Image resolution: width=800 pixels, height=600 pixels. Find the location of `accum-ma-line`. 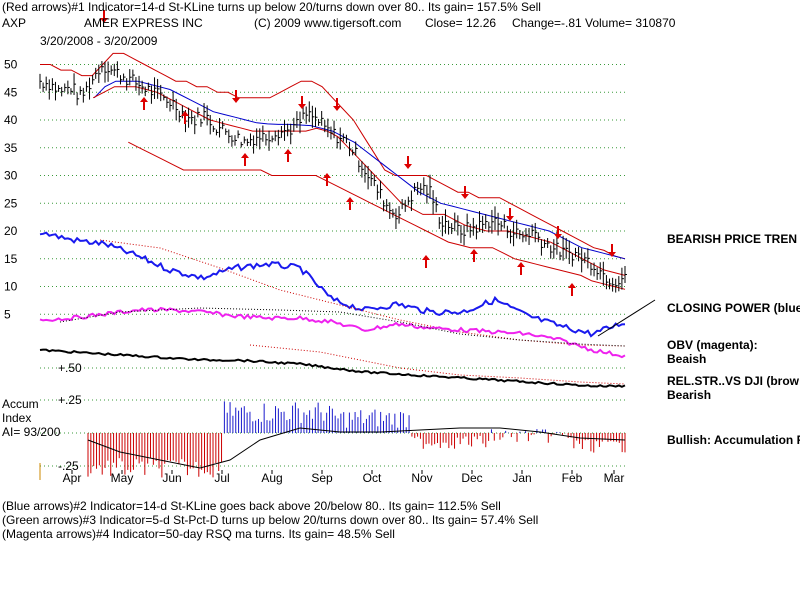

accum-ma-line is located at coordinates (356, 448).